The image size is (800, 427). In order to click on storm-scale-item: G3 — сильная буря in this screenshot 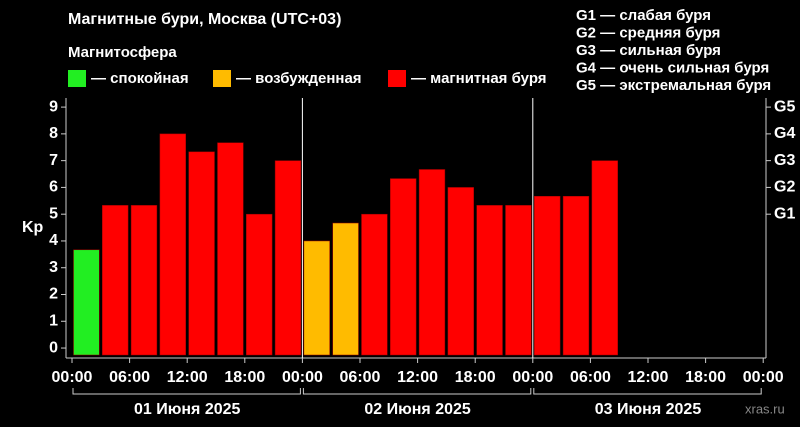, I will do `click(648, 50)`.